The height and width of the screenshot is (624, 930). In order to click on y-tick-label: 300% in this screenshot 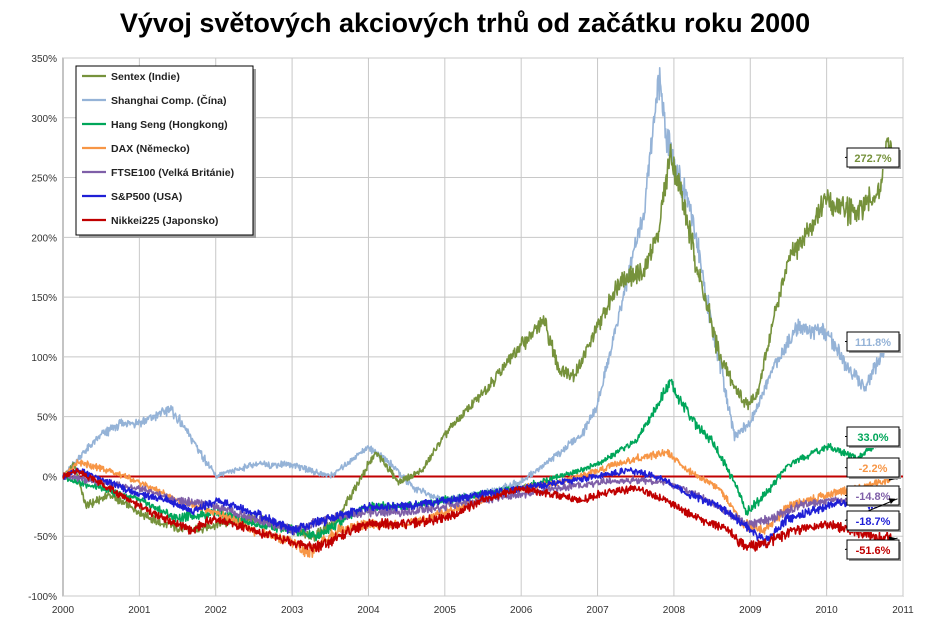, I will do `click(44, 119)`.